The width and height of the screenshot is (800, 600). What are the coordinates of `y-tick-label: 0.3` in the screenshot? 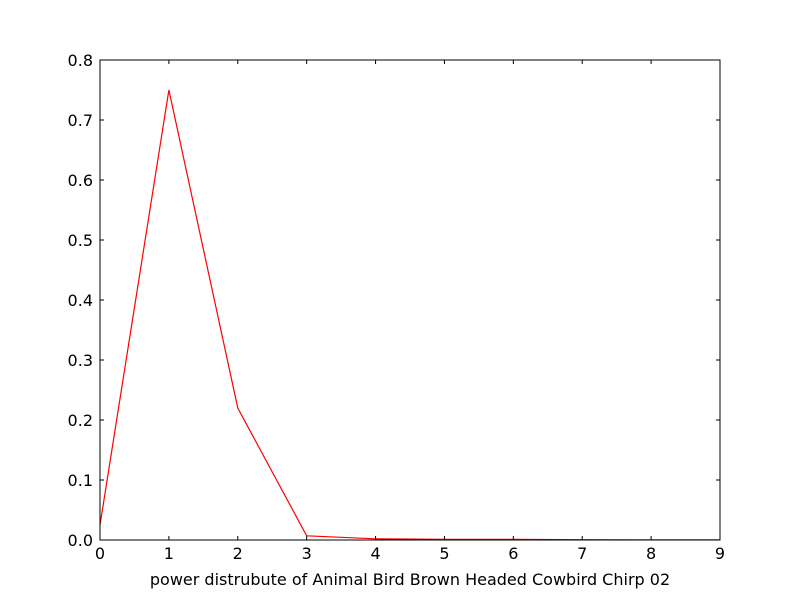 It's located at (80, 360).